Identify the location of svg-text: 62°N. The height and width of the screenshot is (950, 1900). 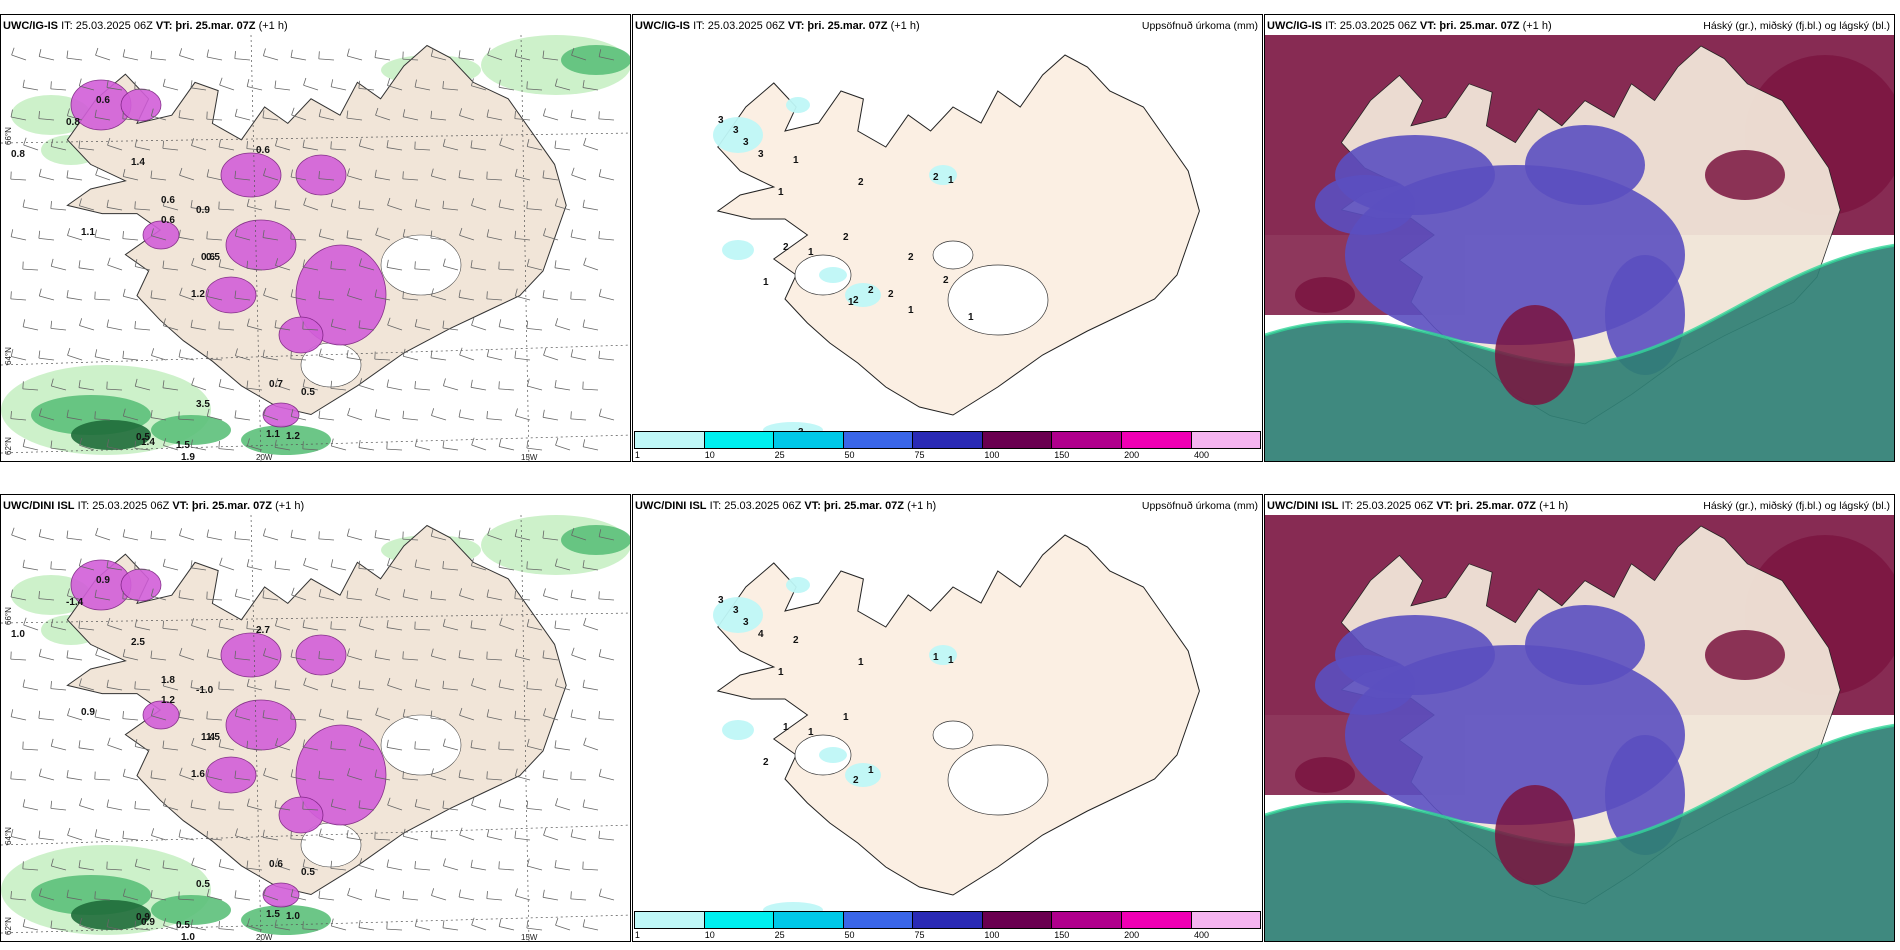
(8, 446).